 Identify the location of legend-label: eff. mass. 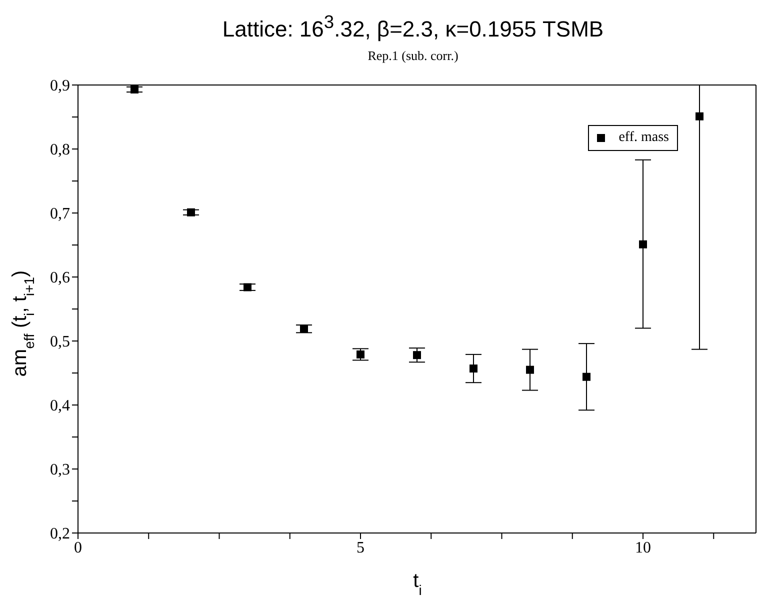
(643, 138).